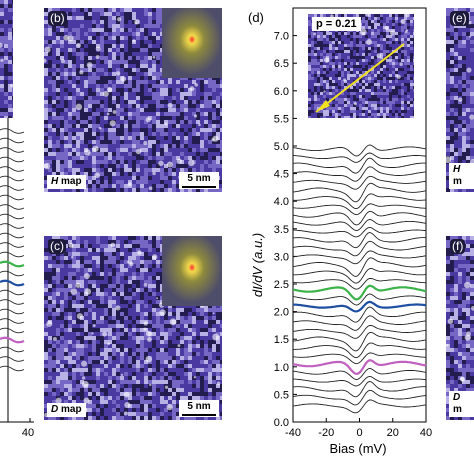 This screenshot has width=474, height=474. I want to click on y-axis-label: dI/dV (a.u.), so click(257, 265).